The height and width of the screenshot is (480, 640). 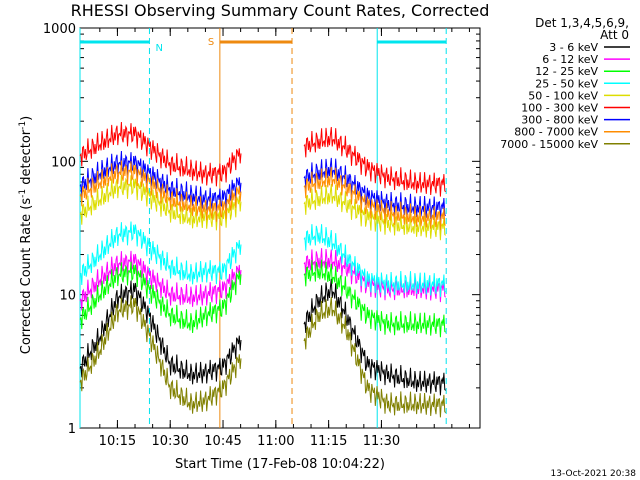 What do you see at coordinates (556, 132) in the screenshot?
I see `legend-label: 800 - 7000 keV` at bounding box center [556, 132].